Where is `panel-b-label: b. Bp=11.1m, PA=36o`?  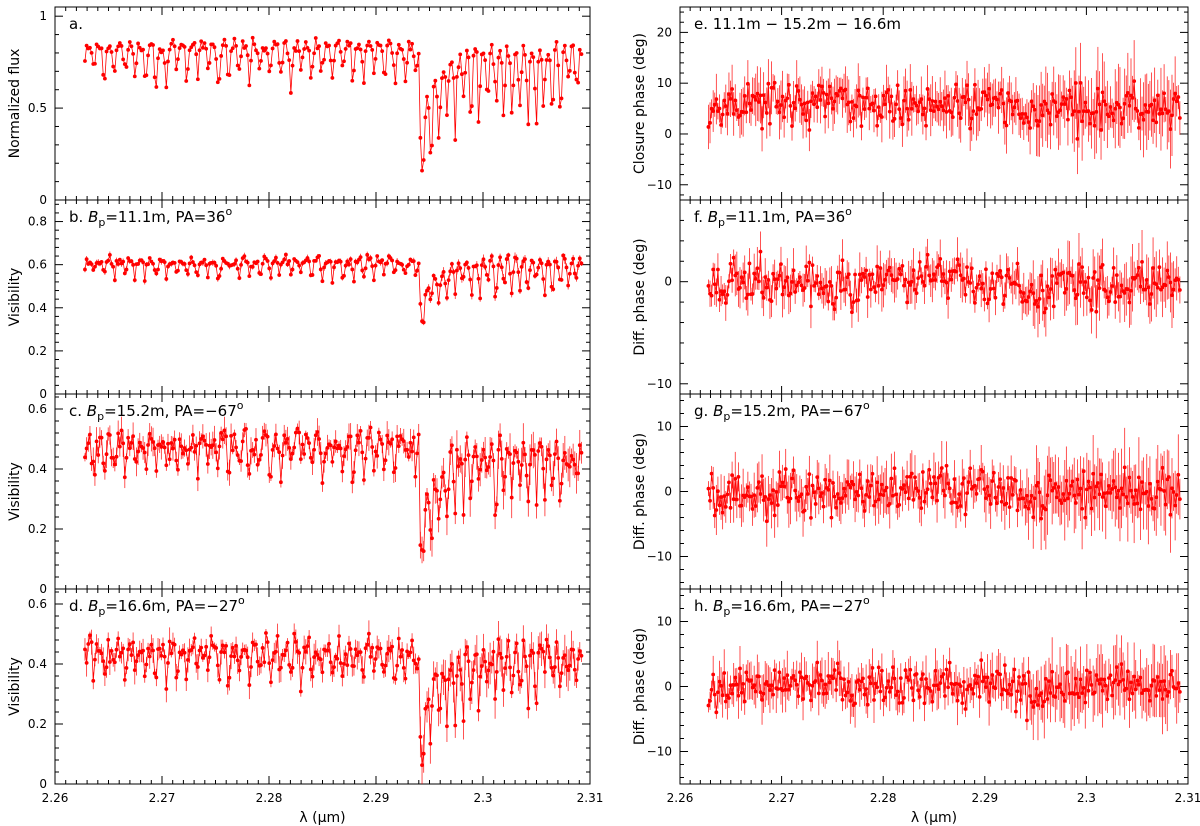
panel-b-label: b. Bp=11.1m, PA=36o is located at coordinates (150, 217).